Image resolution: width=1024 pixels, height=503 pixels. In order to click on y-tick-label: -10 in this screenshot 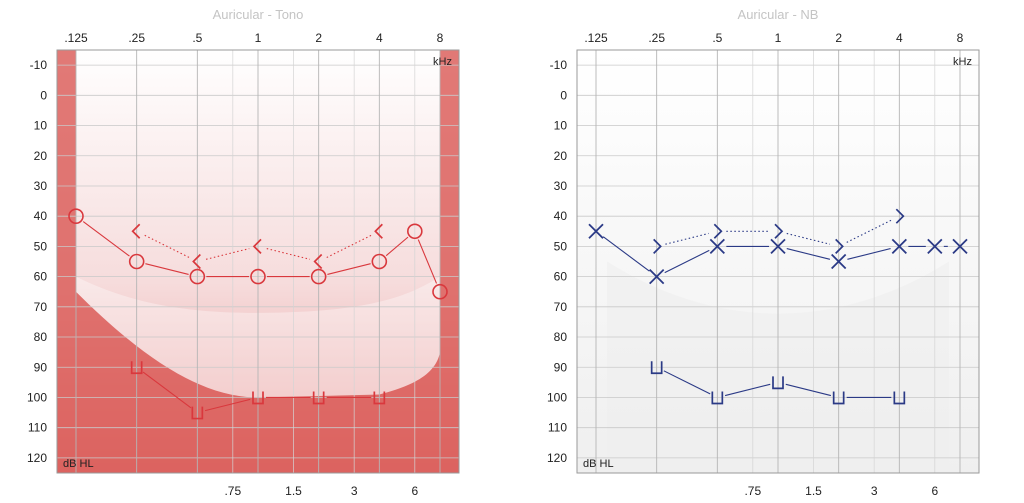, I will do `click(39, 65)`.